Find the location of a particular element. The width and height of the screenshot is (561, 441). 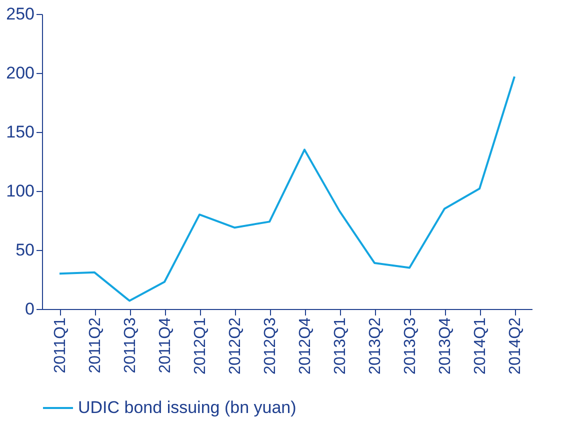

x-tick-label: 2013Q4 is located at coordinates (445, 345).